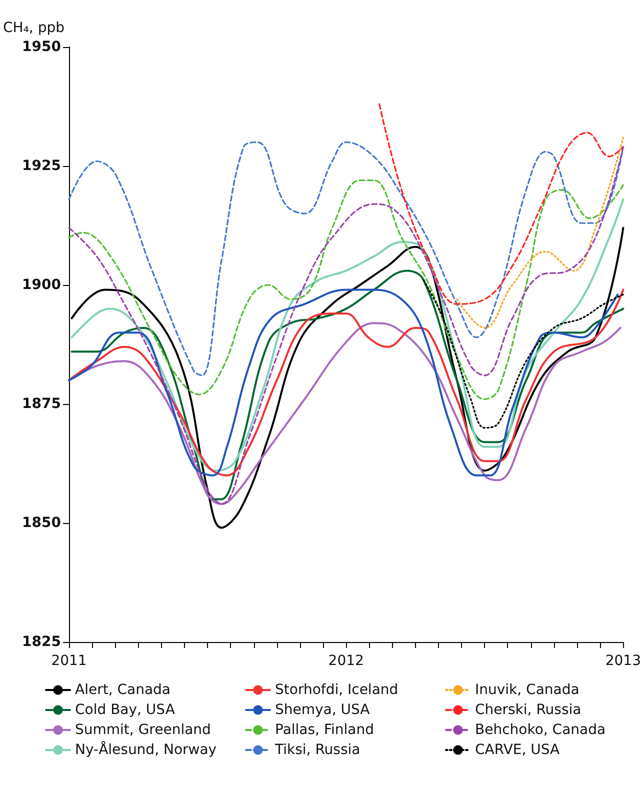 This screenshot has width=644, height=785. What do you see at coordinates (527, 690) in the screenshot?
I see `legend-label: Inuvik, Canada` at bounding box center [527, 690].